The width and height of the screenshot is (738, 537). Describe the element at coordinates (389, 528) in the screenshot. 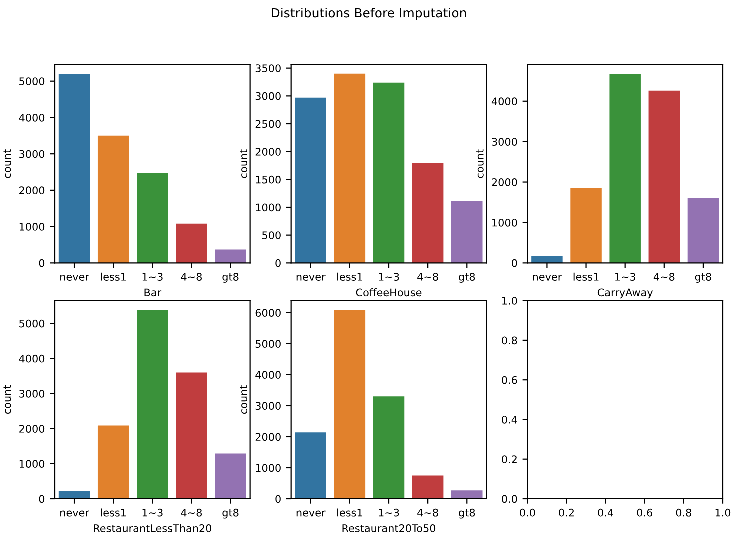

I see `x-axis-title: Restaurant20To50` at that location.